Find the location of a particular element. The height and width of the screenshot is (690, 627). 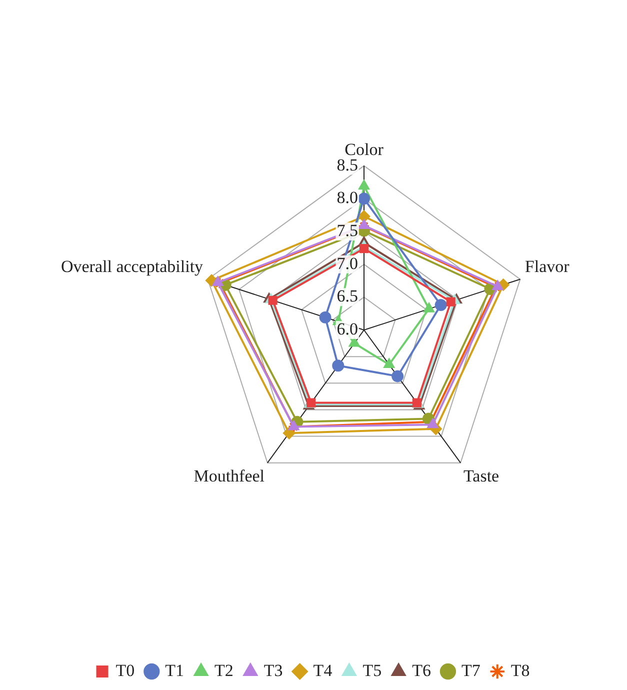

legend-label: T6 is located at coordinates (421, 670).